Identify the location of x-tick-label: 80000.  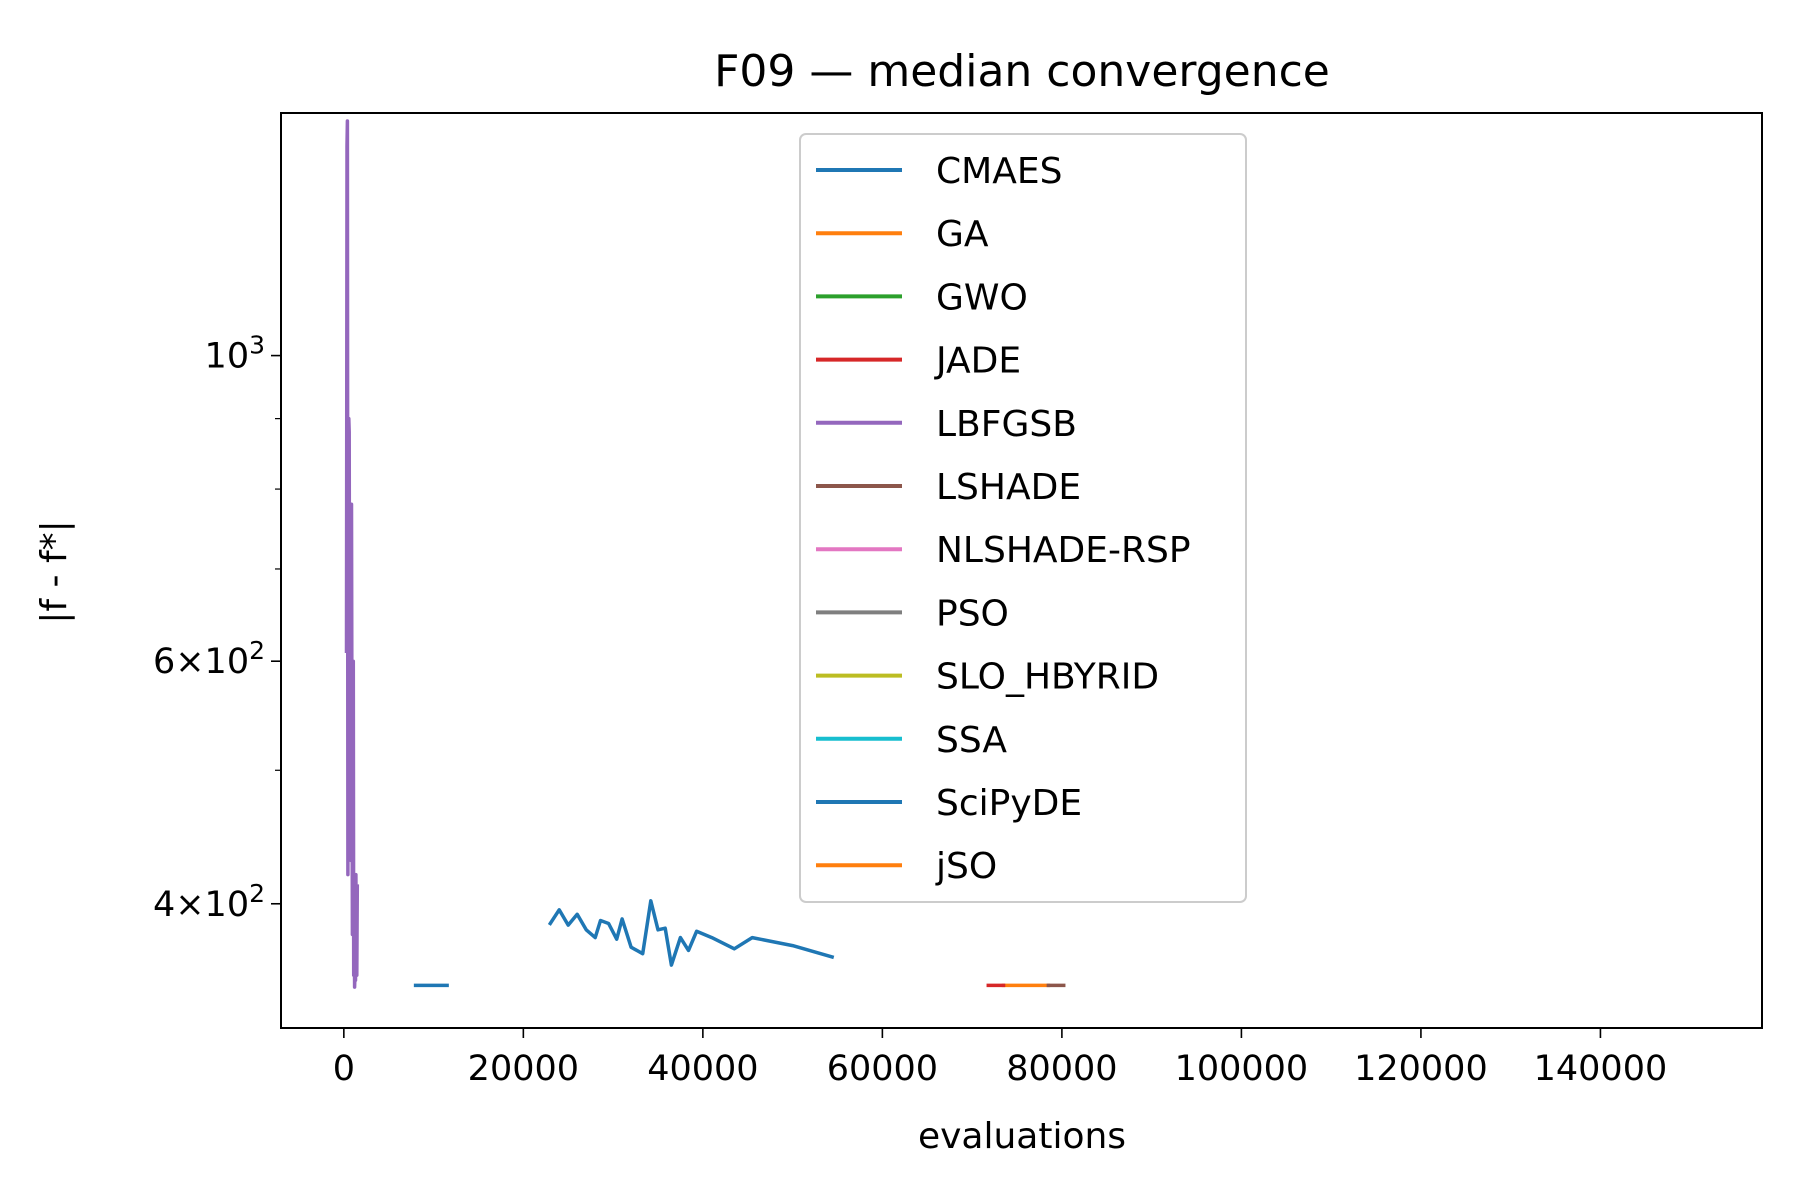
(1061, 1069).